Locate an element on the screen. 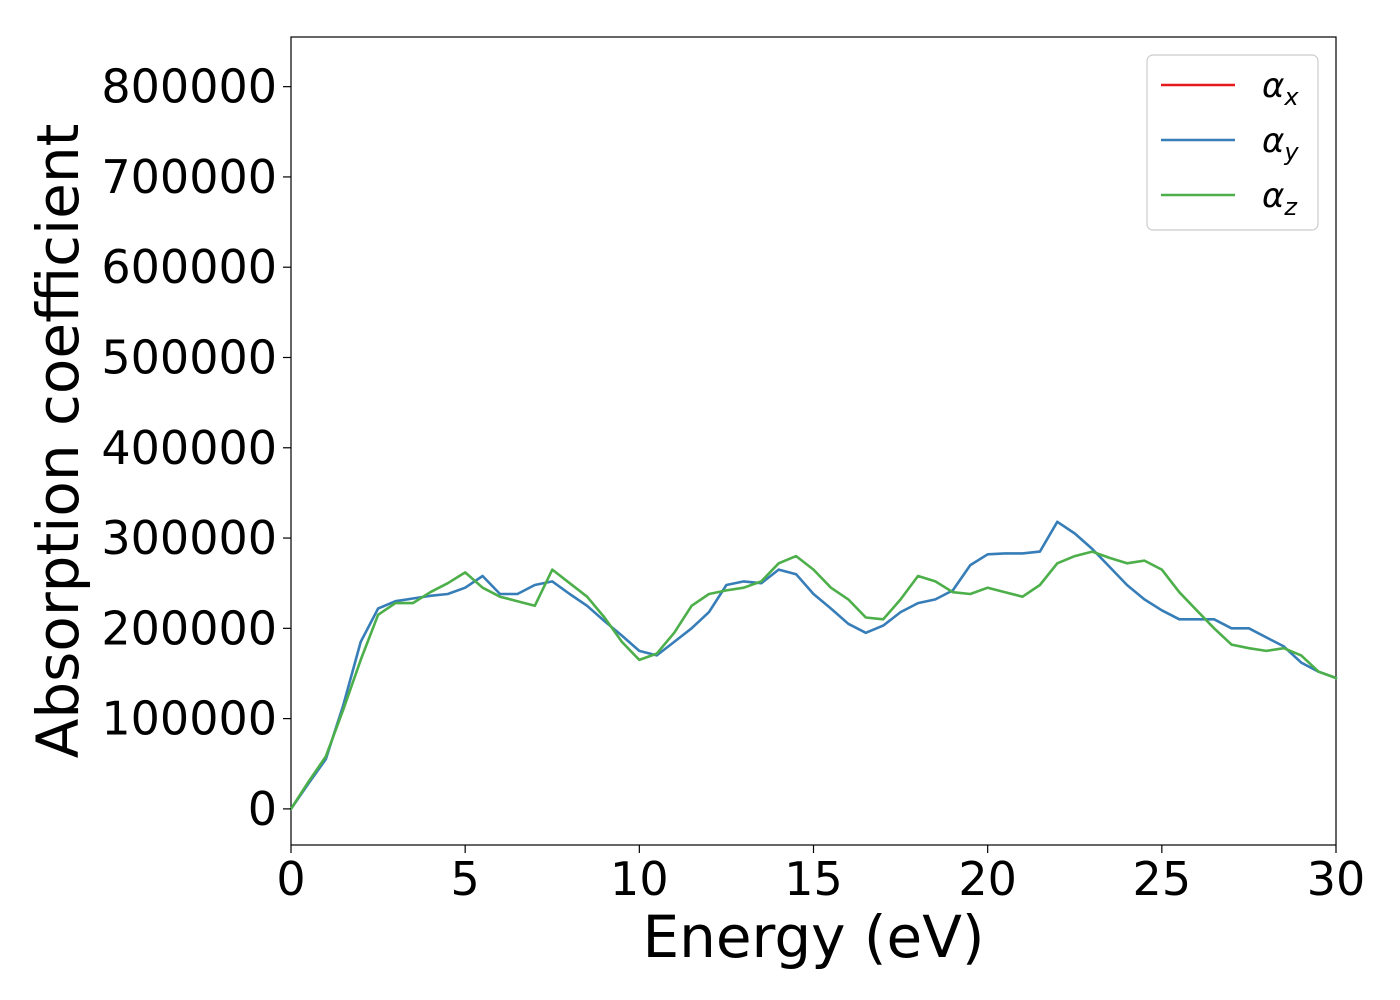 The image size is (1400, 1000). y-tick-label: 300000 is located at coordinates (189, 538).